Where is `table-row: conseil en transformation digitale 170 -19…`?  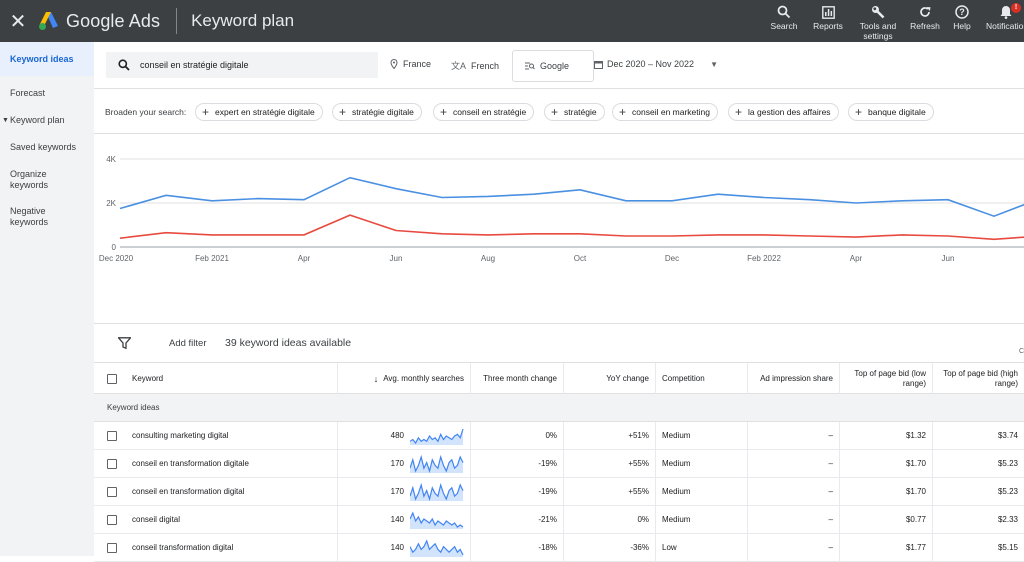
table-row: conseil en transformation digitale 170 -19… is located at coordinates (559, 464).